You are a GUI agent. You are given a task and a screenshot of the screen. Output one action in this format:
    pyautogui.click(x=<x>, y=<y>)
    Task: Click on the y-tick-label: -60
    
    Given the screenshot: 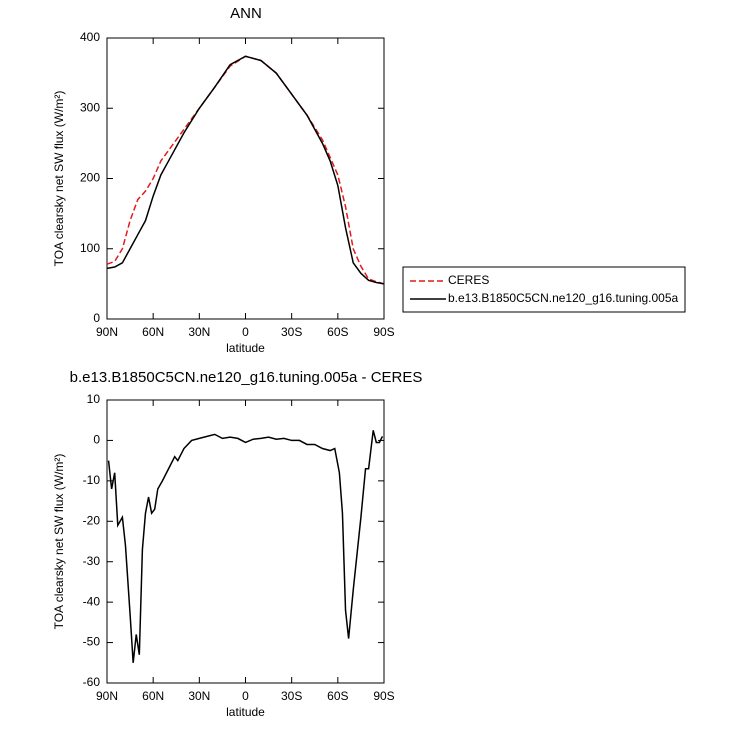 What is the action you would take?
    pyautogui.click(x=92, y=682)
    